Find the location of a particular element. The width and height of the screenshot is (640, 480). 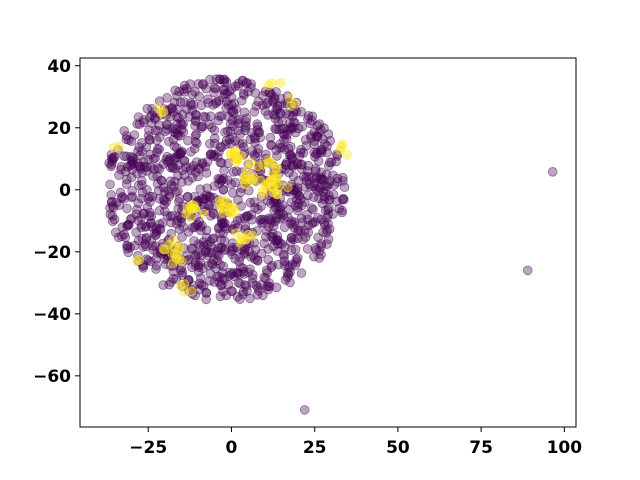

x-tick-label: 0 is located at coordinates (232, 448).